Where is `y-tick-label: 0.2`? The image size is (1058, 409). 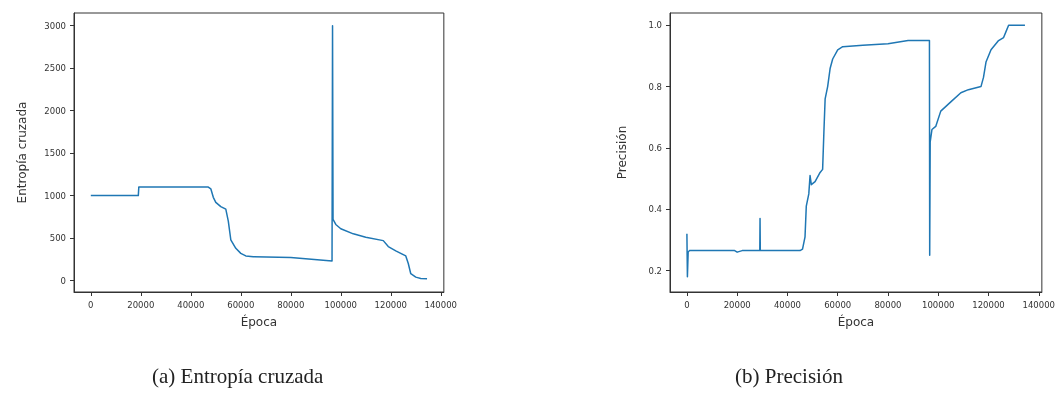
y-tick-label: 0.2 is located at coordinates (655, 270).